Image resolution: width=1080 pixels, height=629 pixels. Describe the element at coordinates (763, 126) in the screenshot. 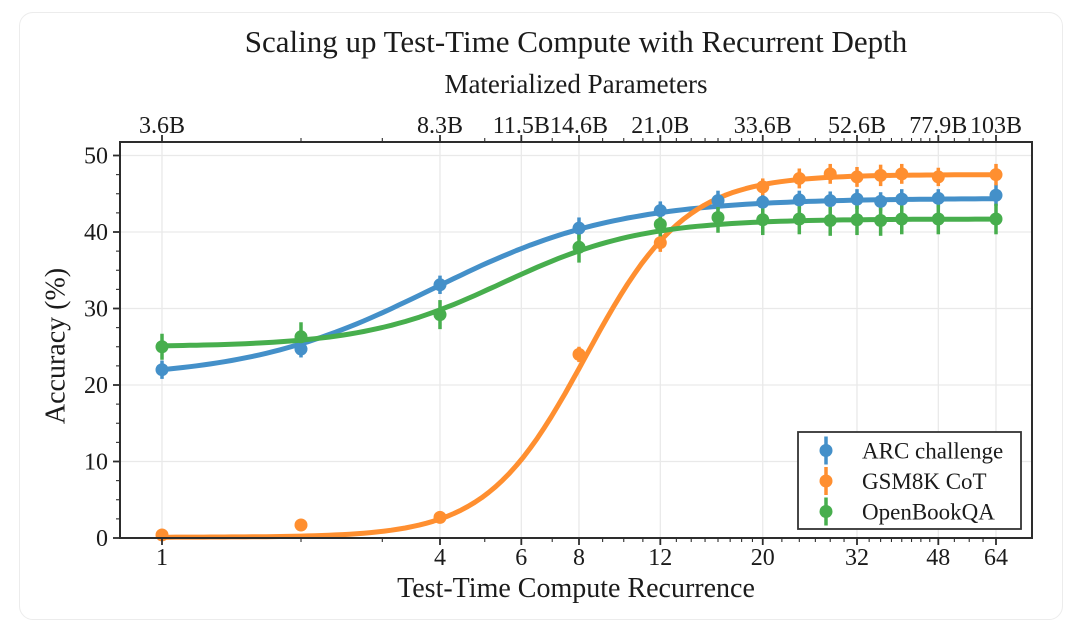

I see `top-tick-label: 33.6B` at that location.